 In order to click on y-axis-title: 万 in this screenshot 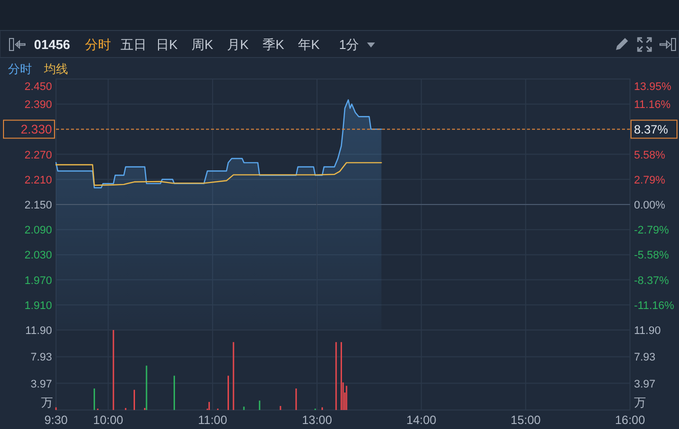, I will do `click(47, 402)`.